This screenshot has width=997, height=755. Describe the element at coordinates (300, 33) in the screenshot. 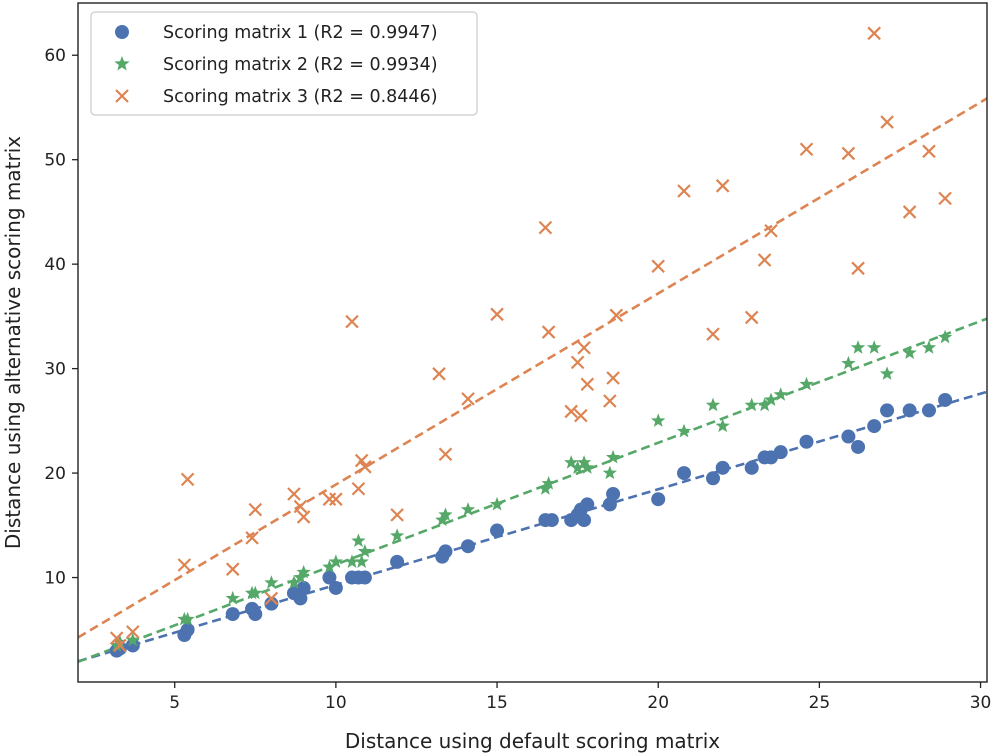

I see `legend-label: Scoring matrix 1 (R2 = 0.9947)` at that location.